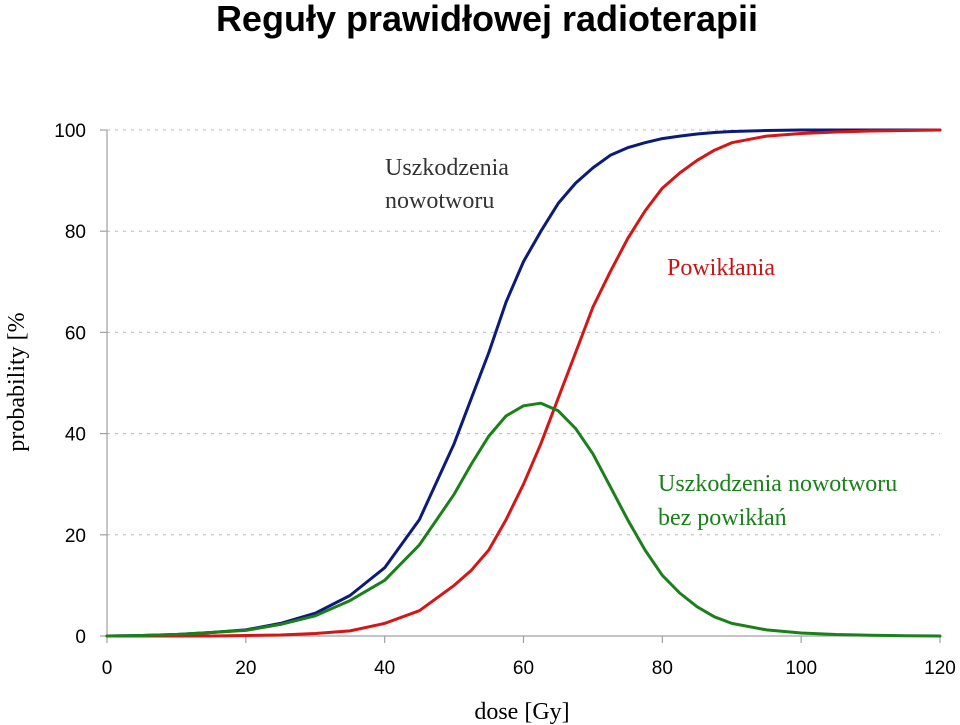 This screenshot has width=960, height=725. Describe the element at coordinates (107, 668) in the screenshot. I see `x-tick-label: 0` at that location.